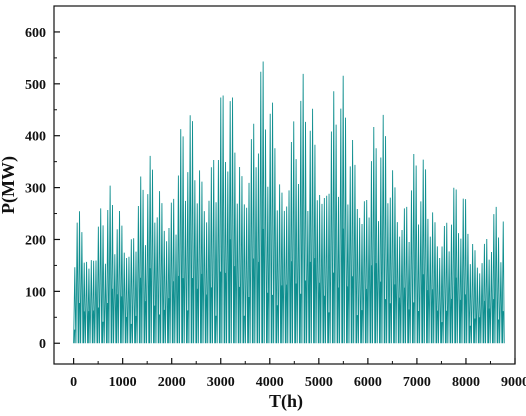 Image resolution: width=526 pixels, height=416 pixels. I want to click on y-tick-label: 200, so click(35, 240).